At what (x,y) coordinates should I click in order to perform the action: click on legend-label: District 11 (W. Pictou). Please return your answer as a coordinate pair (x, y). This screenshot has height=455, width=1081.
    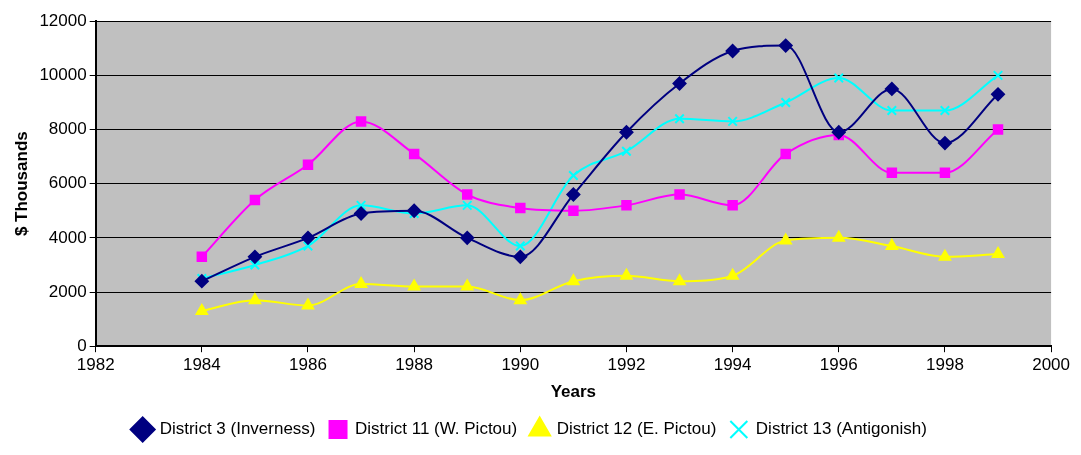
    Looking at the image, I should click on (436, 429).